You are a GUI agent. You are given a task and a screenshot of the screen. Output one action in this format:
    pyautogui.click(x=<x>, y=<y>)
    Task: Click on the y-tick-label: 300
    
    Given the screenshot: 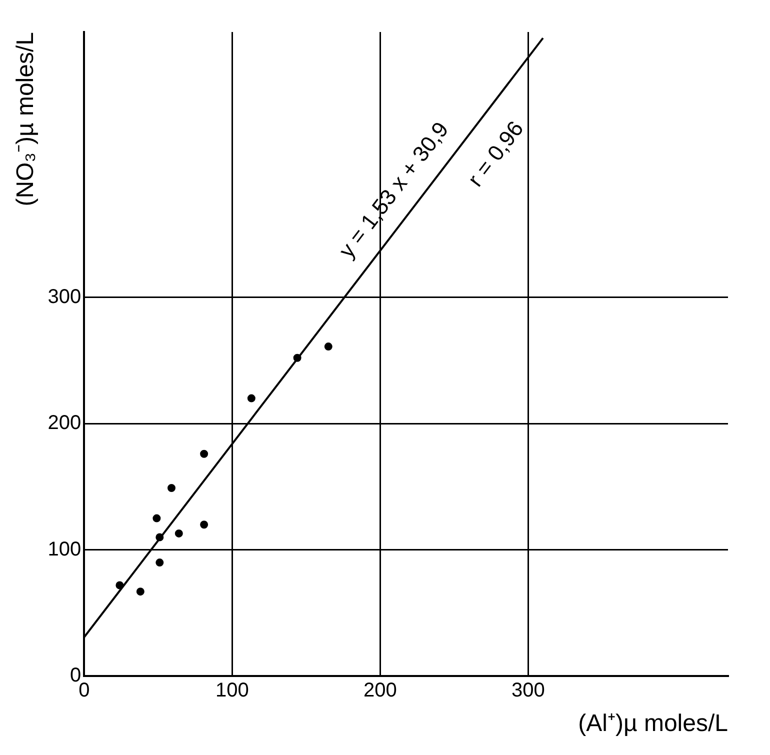 What is the action you would take?
    pyautogui.click(x=65, y=297)
    